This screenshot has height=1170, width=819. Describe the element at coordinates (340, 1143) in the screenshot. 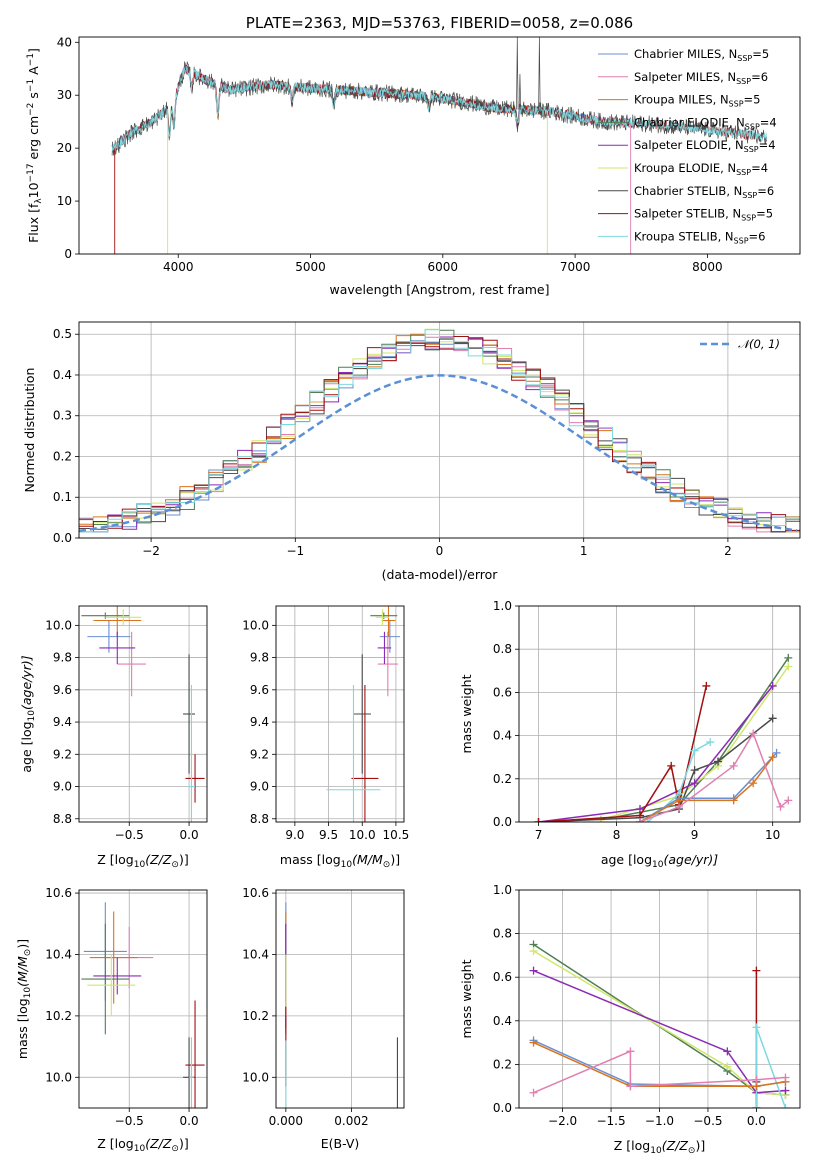

I see `x-axis-label: E(B-V)` at that location.